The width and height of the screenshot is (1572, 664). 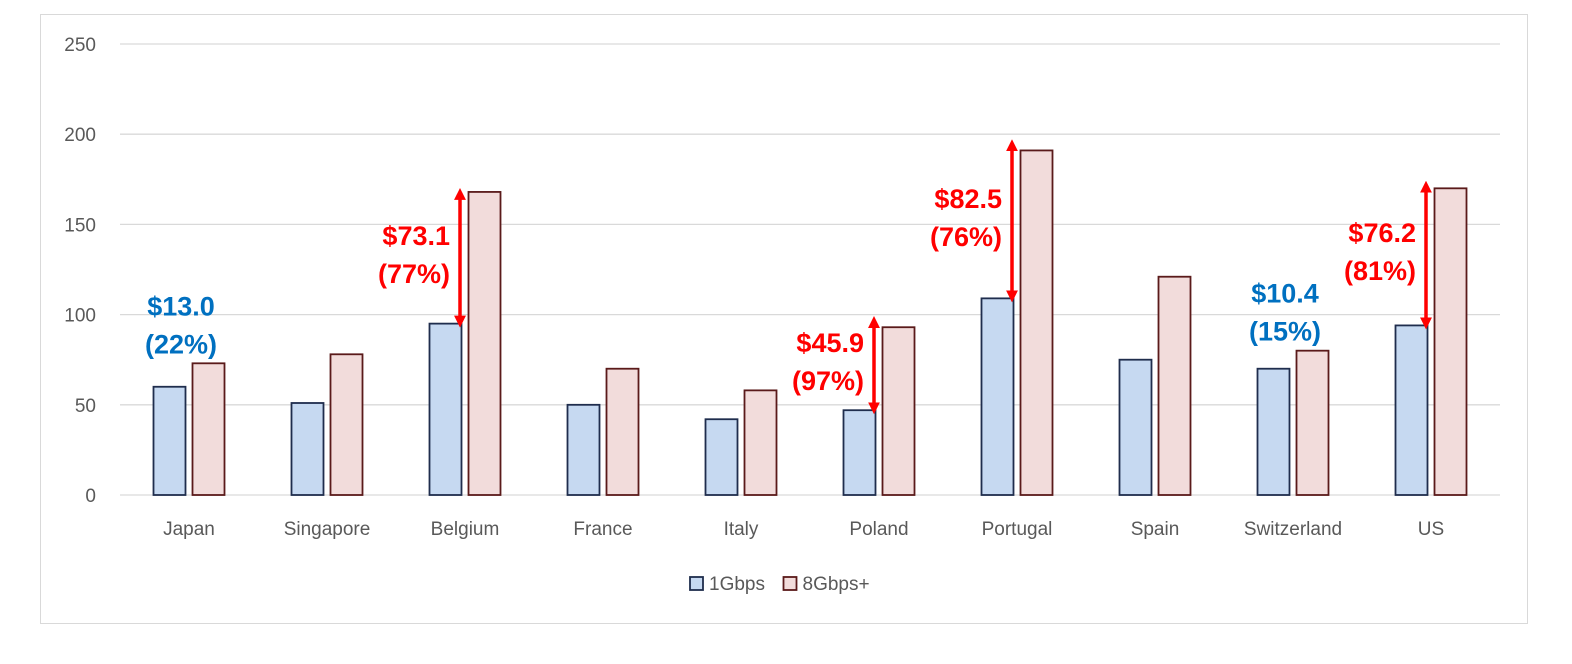 I want to click on y-tick-label-250: 250, so click(x=80, y=45).